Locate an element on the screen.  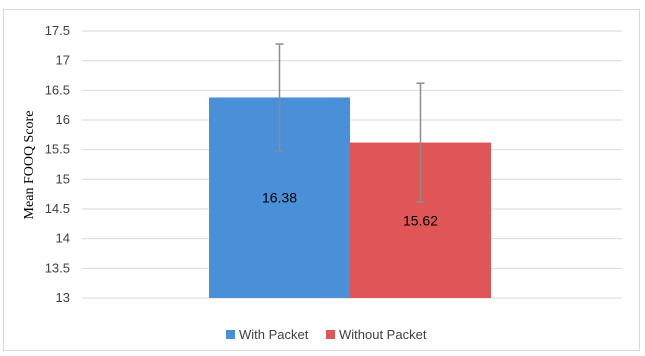
error-bars is located at coordinates (350, 123).